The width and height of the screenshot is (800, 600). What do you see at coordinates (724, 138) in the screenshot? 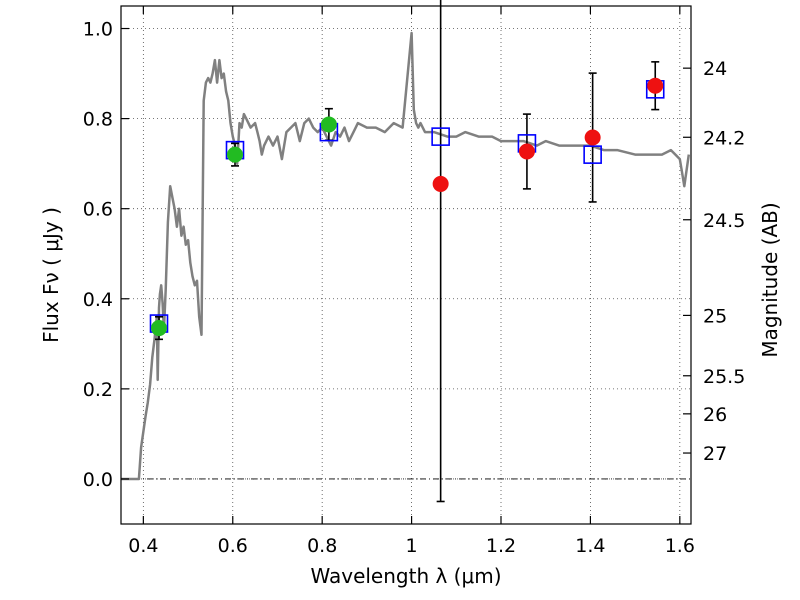
I see `mag-tick-label: 24.2` at bounding box center [724, 138].